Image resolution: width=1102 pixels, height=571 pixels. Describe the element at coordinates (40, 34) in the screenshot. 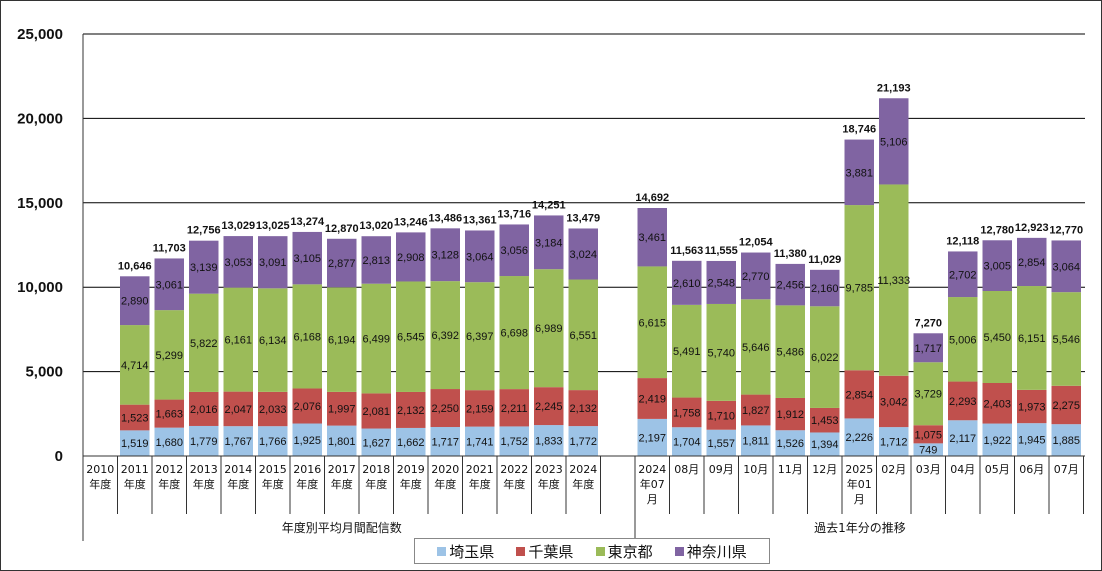

I see `y-tick-label: 25,000` at that location.